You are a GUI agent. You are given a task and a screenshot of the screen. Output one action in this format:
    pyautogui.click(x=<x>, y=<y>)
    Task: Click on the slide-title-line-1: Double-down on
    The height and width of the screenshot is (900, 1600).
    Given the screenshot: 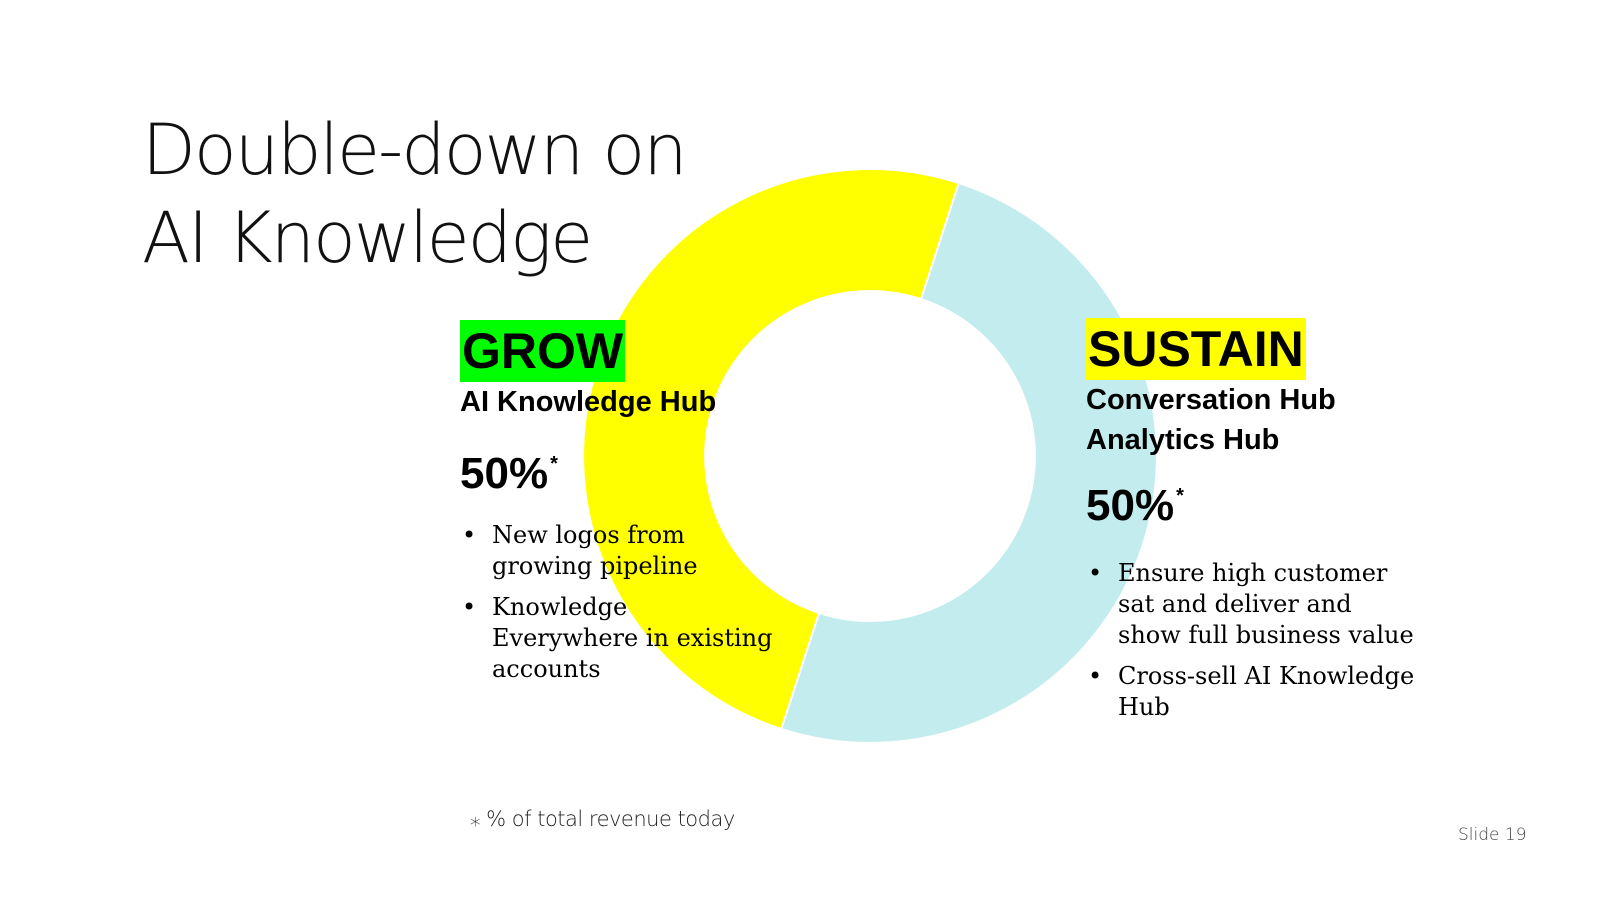 What is the action you would take?
    pyautogui.click(x=415, y=150)
    